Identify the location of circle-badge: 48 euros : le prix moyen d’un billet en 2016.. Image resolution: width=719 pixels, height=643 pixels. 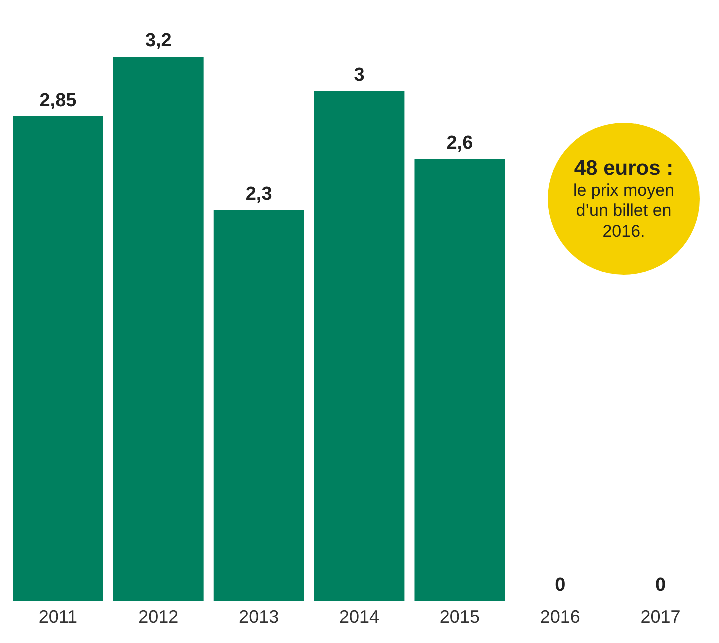
(624, 199).